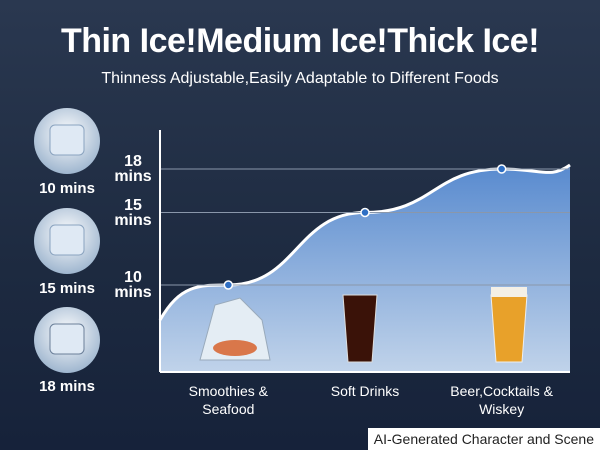  I want to click on x-tick-label: Smoothies & Seafood, so click(228, 400).